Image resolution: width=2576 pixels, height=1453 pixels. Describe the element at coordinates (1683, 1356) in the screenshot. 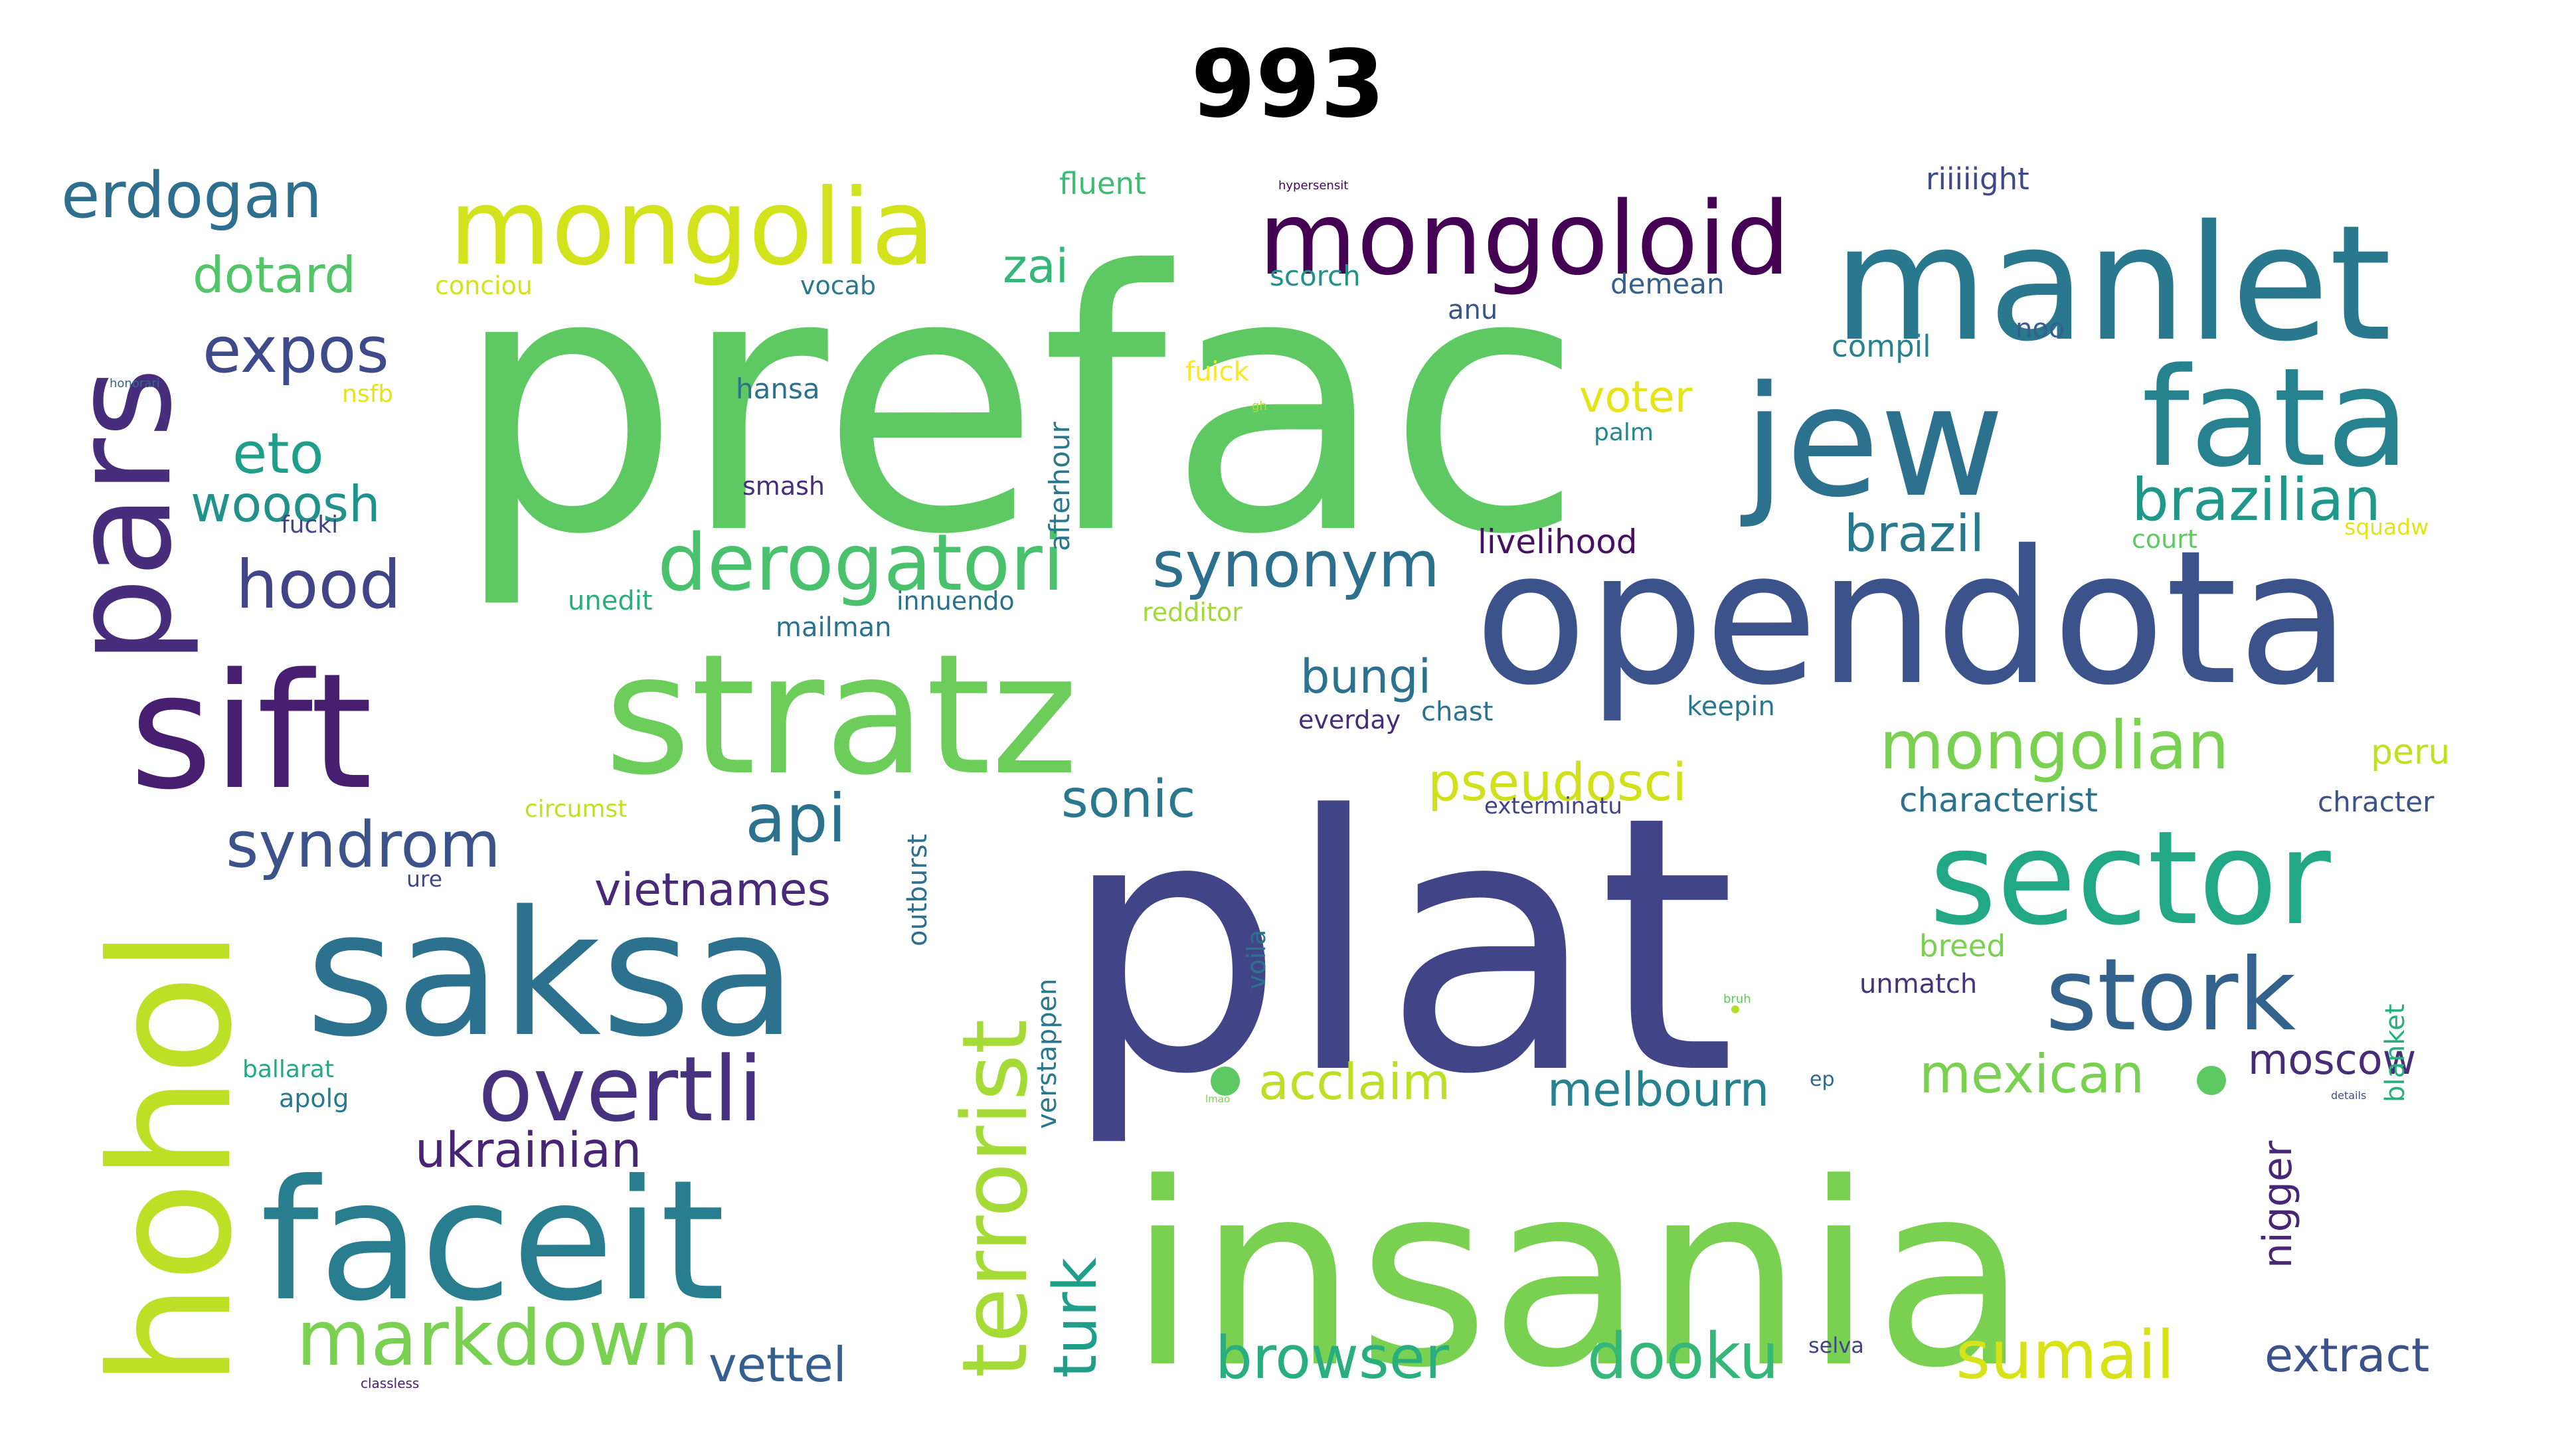

I see `word-dooku: dooku` at that location.